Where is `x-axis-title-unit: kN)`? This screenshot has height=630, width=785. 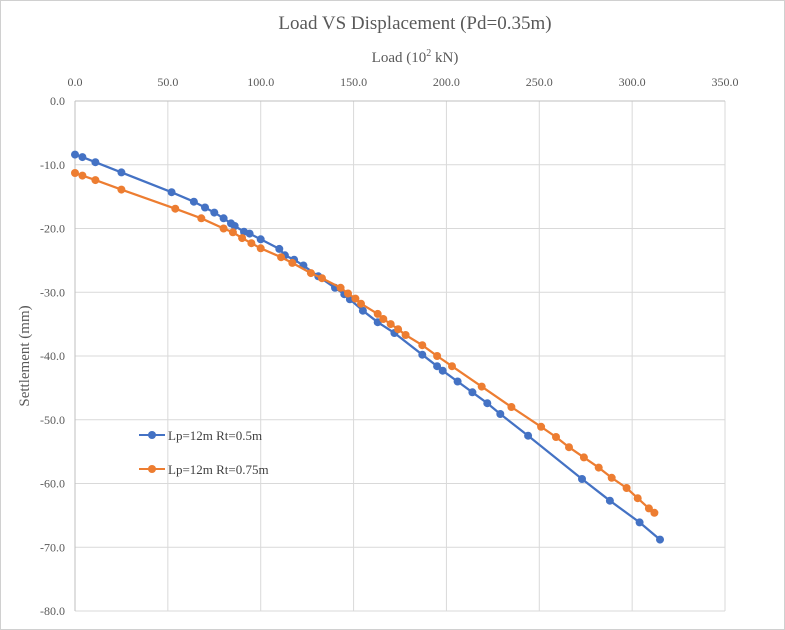
x-axis-title-unit: kN) is located at coordinates (444, 58).